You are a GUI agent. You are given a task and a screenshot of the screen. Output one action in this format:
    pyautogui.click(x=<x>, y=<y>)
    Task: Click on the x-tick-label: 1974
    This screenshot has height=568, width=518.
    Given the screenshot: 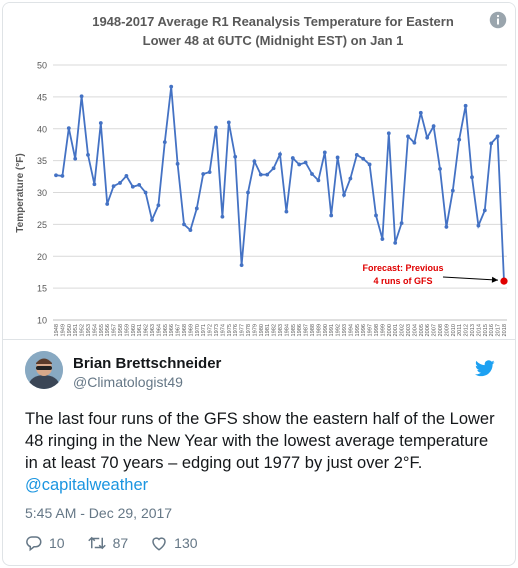 What is the action you would take?
    pyautogui.click(x=223, y=330)
    